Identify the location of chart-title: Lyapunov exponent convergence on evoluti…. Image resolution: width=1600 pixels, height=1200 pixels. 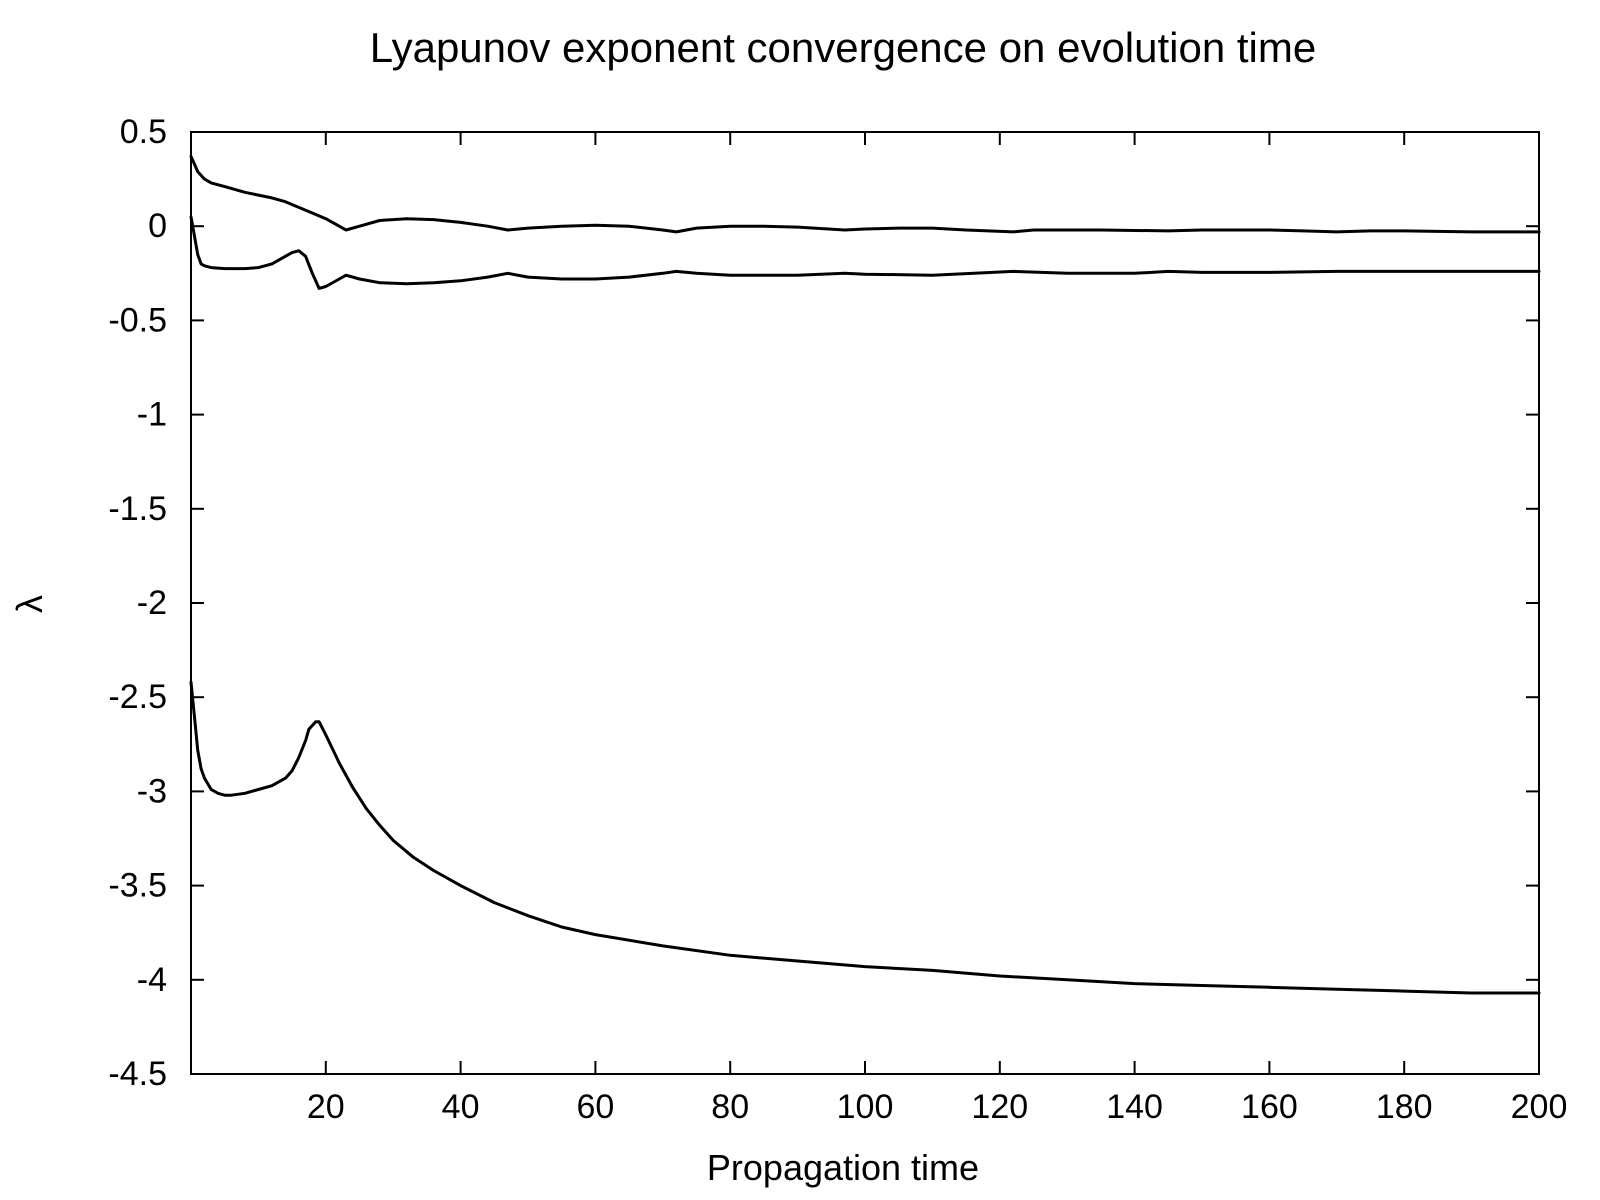
(843, 47).